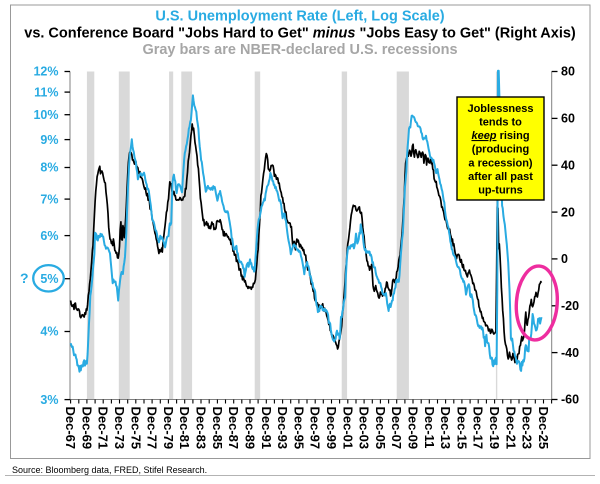 The image size is (600, 484). I want to click on svg-text: keep rising, so click(500, 136).